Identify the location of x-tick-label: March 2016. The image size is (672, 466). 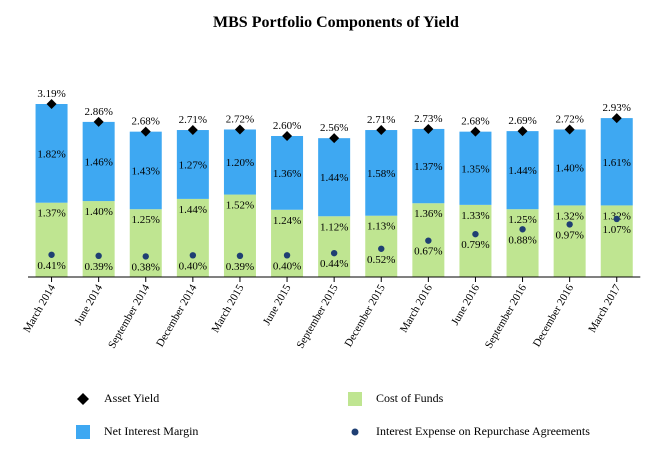
(416, 308).